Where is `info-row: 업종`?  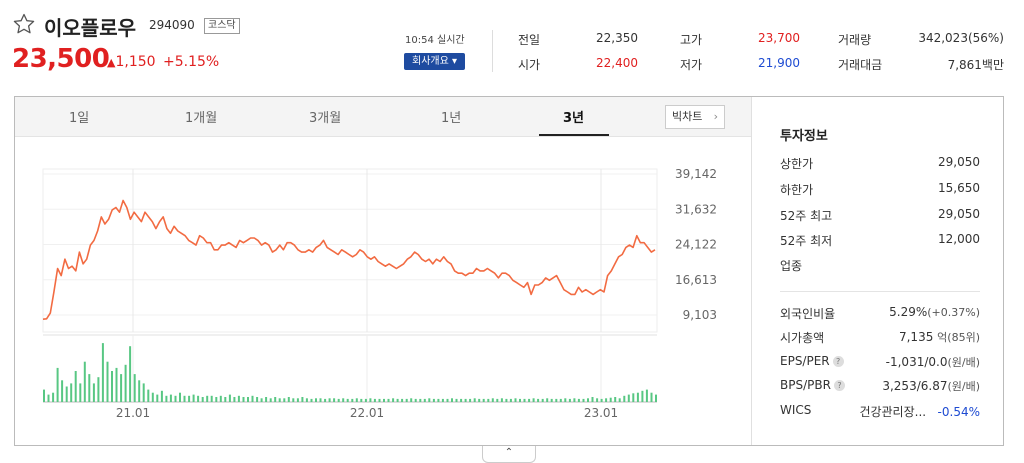 info-row: 업종 is located at coordinates (791, 266).